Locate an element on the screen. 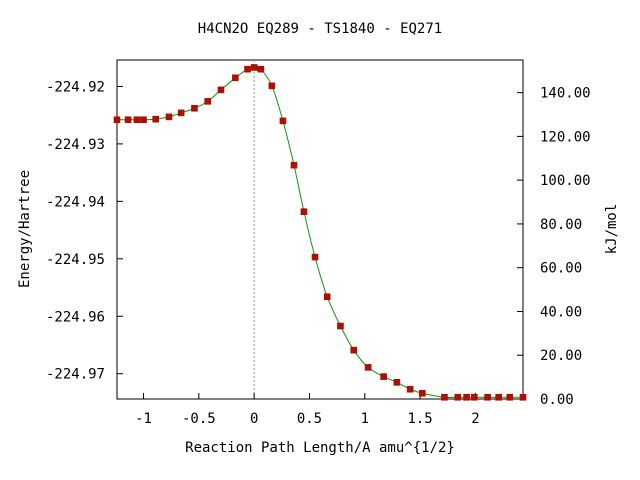 The height and width of the screenshot is (480, 640). chart-title: H4CN2O EQ289 - TS1840 - EQ271 is located at coordinates (320, 29).